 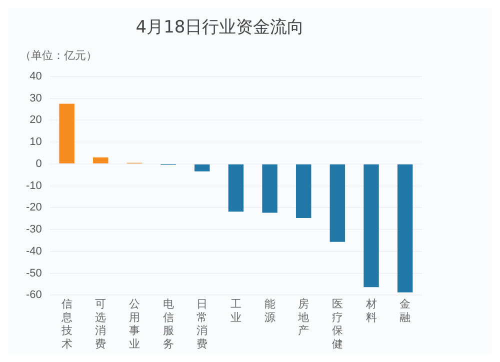 What do you see at coordinates (202, 324) in the screenshot?
I see `x-tick-label: 日常消费` at bounding box center [202, 324].